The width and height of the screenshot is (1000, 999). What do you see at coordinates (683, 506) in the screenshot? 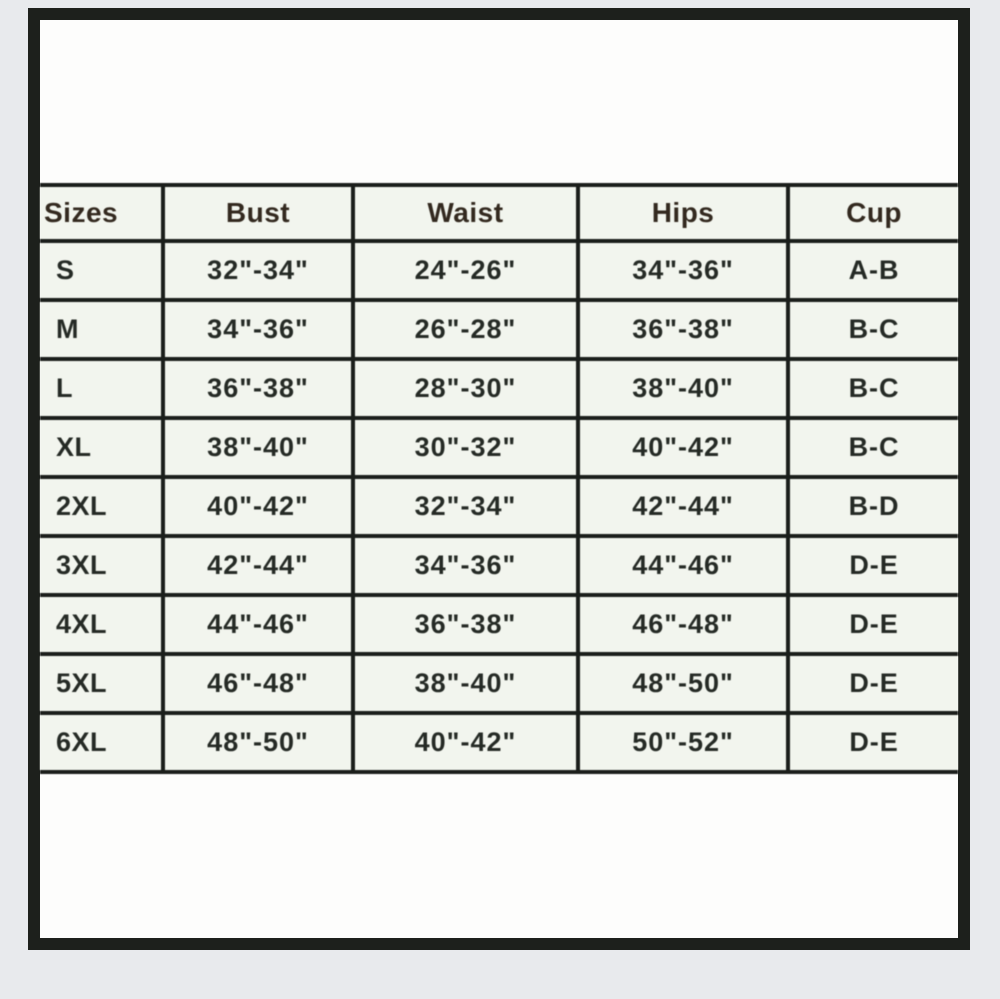
I see `hips-cell: 42"-44"` at bounding box center [683, 506].